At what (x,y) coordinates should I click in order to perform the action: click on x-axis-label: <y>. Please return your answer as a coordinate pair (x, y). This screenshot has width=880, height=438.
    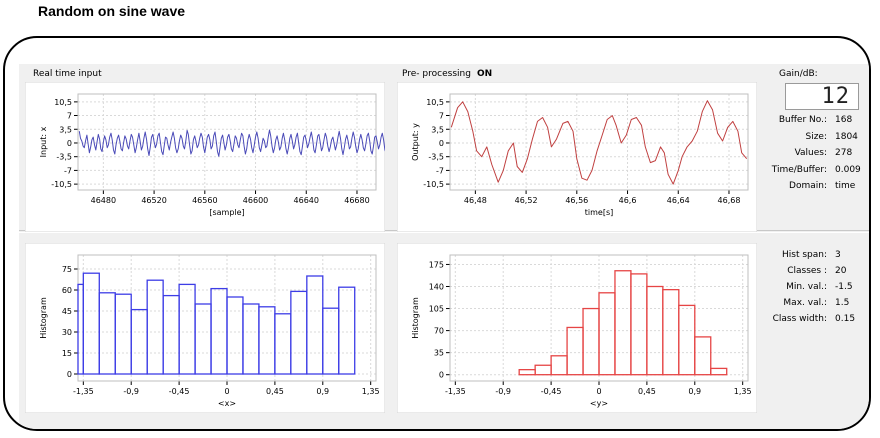
    Looking at the image, I should click on (599, 403).